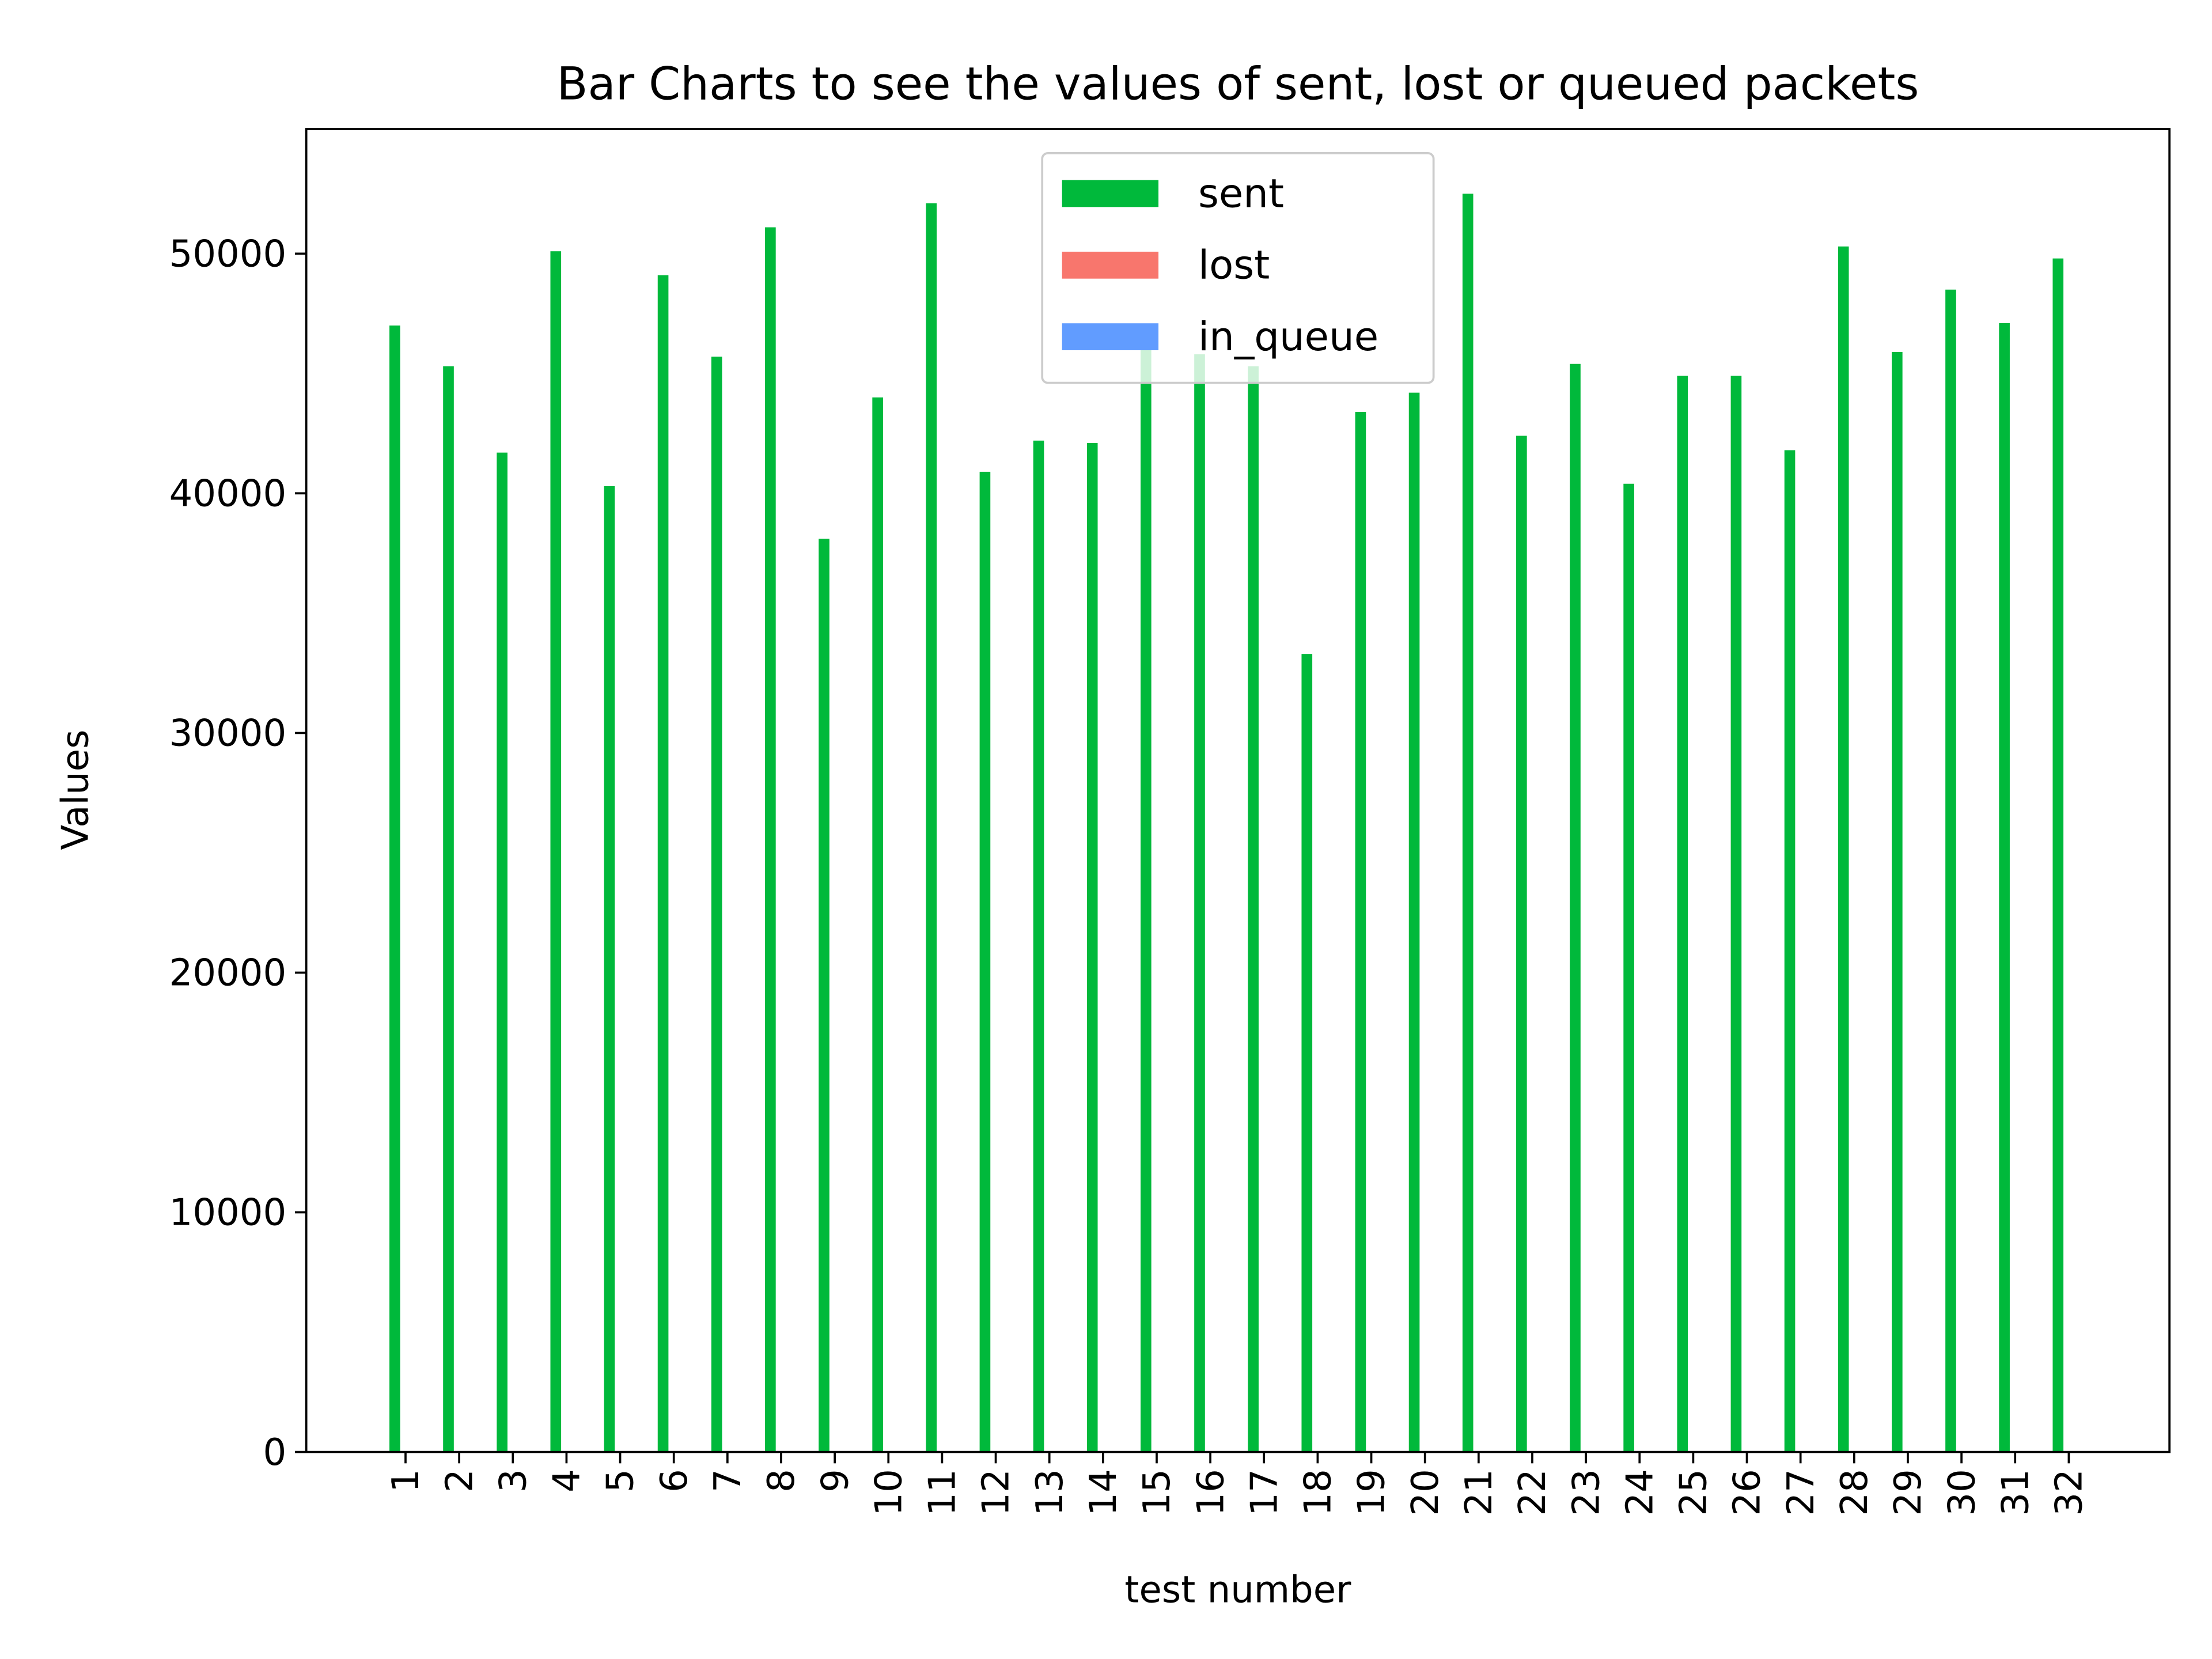 This screenshot has height=1659, width=2212. I want to click on y-tick-label: 20000, so click(228, 973).